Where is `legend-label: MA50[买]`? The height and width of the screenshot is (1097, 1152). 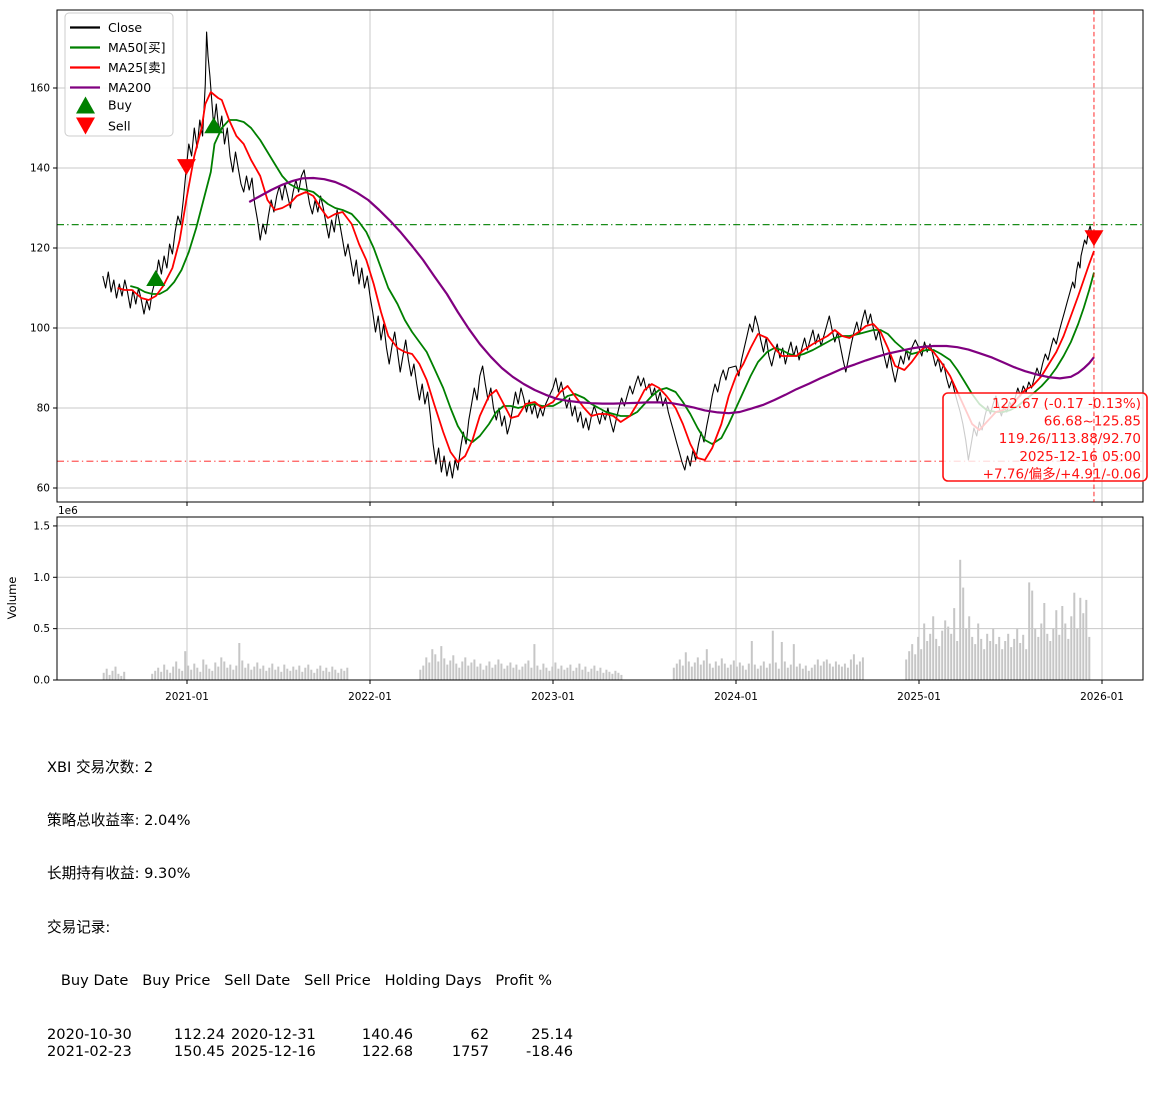 legend-label: MA50[买] is located at coordinates (137, 47).